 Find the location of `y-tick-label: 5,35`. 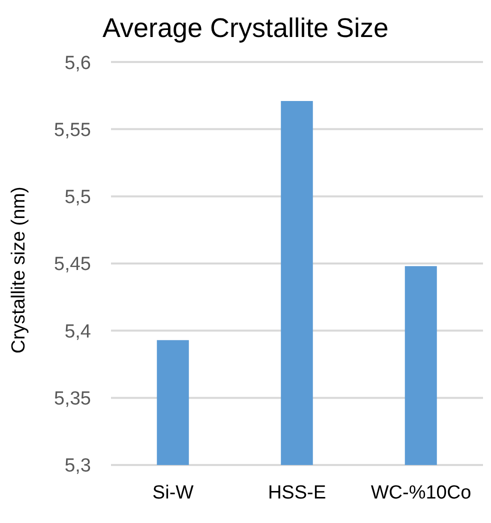

y-tick-label: 5,35 is located at coordinates (72, 399).